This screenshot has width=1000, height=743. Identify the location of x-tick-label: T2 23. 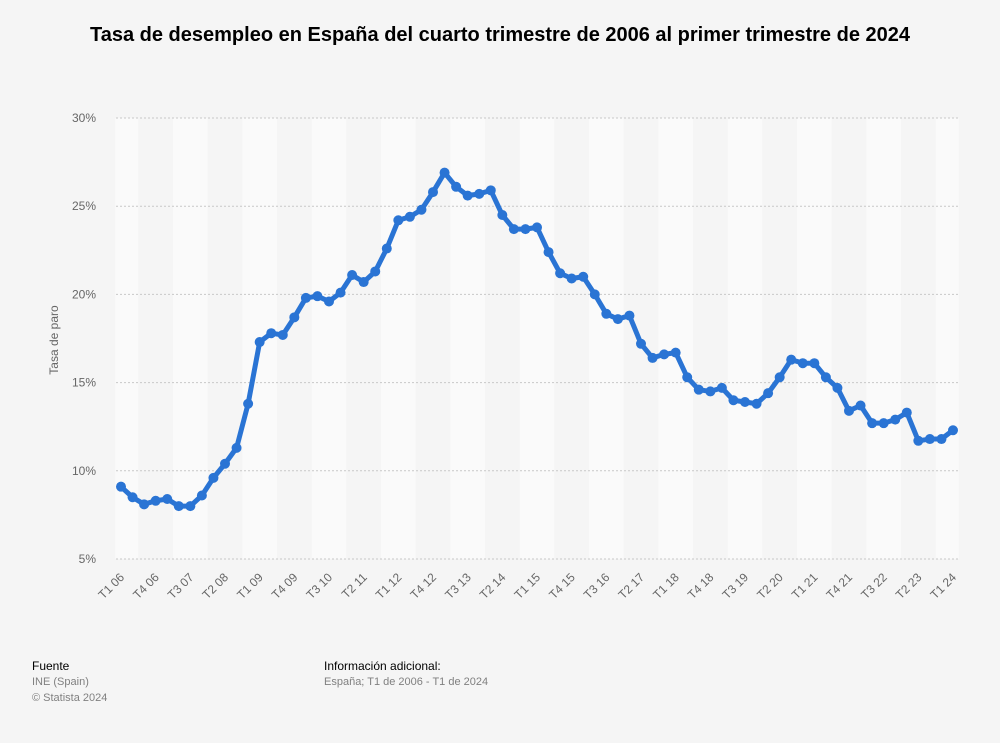
(909, 586).